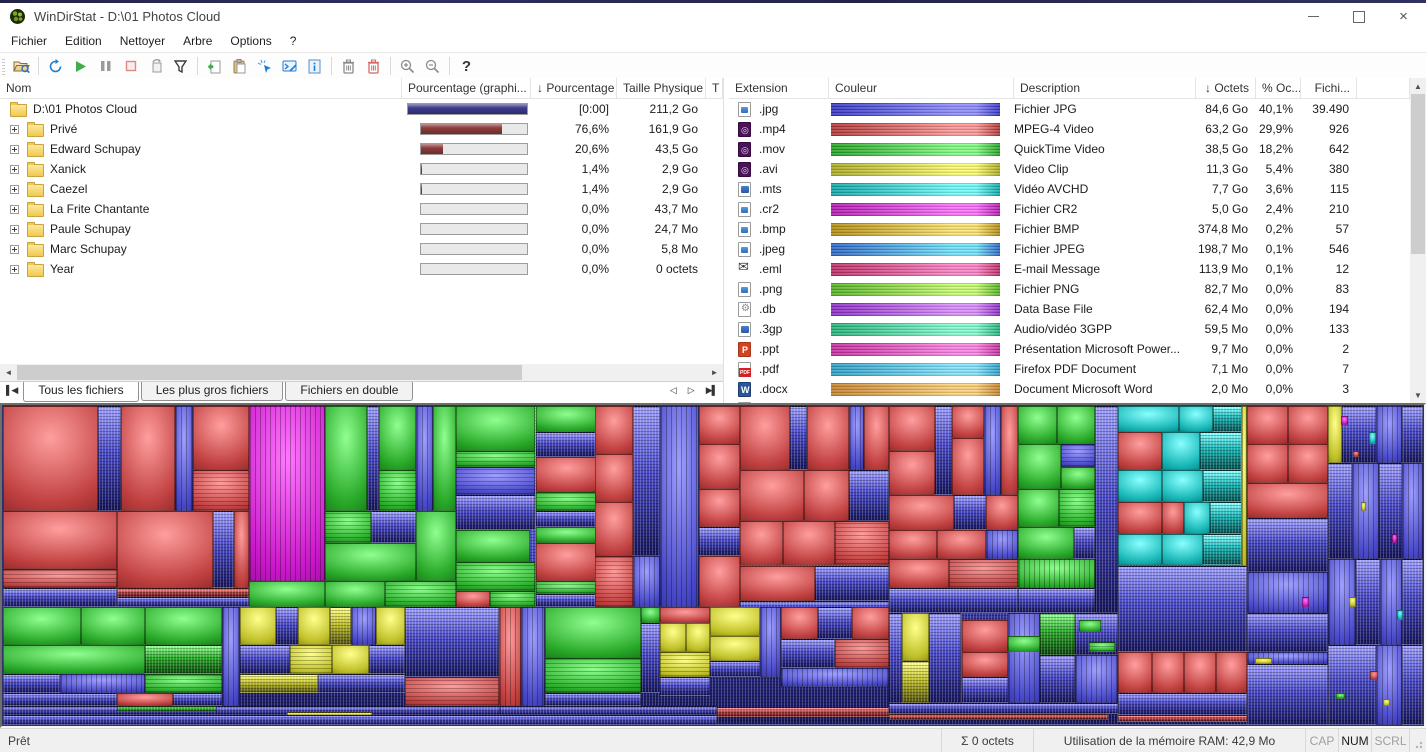 The width and height of the screenshot is (1426, 752). I want to click on tree-header--pourcentage: ↓ Pourcentage, so click(574, 88).